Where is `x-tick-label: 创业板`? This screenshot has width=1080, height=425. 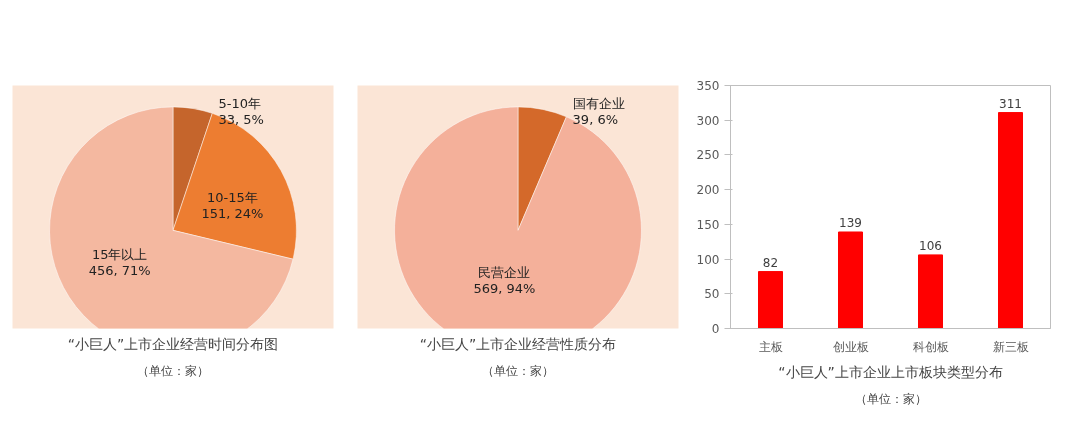
x-tick-label: 创业板 is located at coordinates (850, 346).